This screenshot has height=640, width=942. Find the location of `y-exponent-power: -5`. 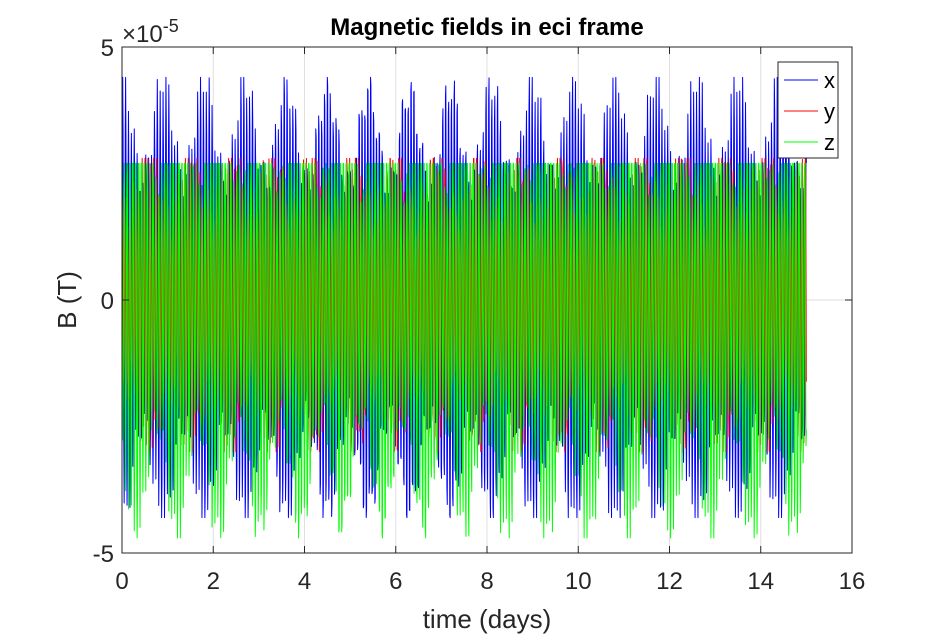

y-exponent-power: -5 is located at coordinates (171, 26).